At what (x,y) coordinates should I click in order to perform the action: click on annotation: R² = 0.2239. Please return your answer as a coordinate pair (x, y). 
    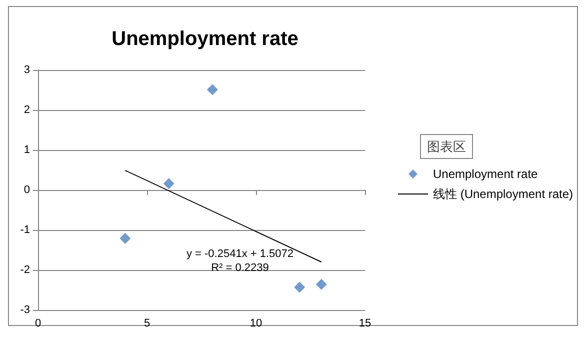
    Looking at the image, I should click on (240, 268).